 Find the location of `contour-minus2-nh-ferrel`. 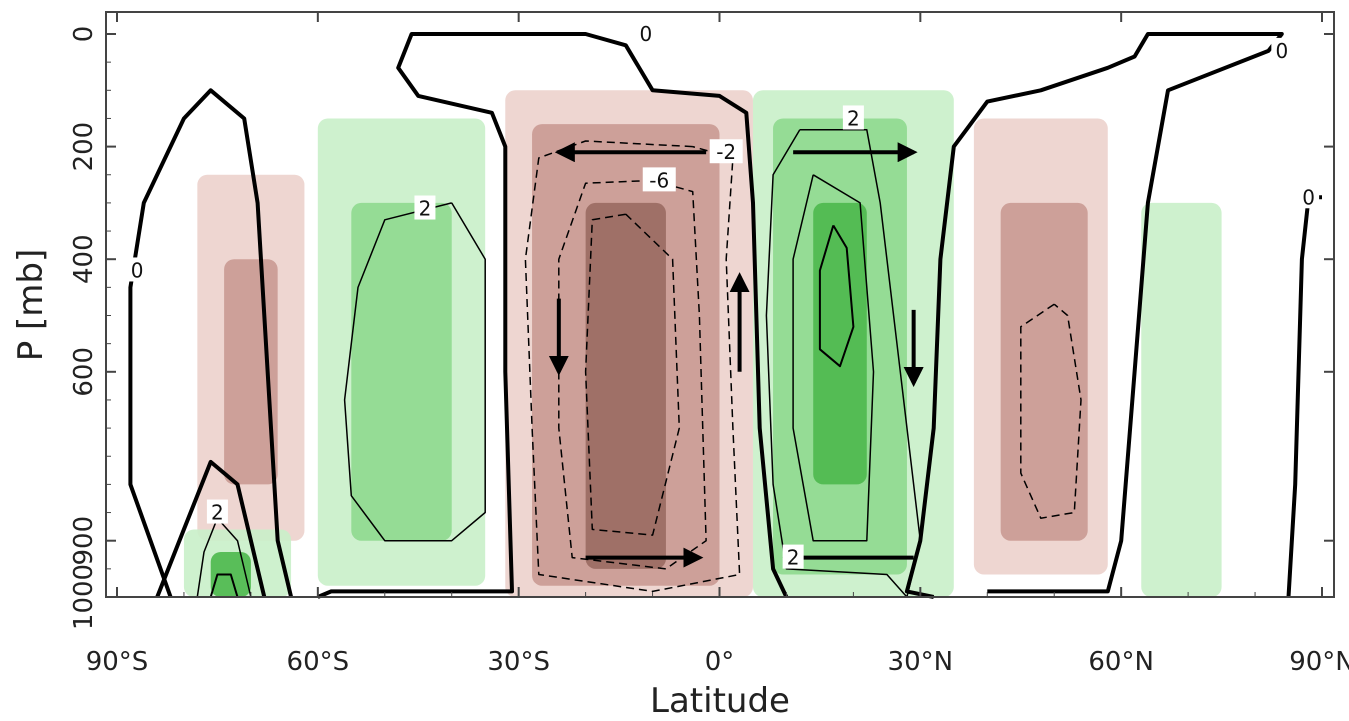

contour-minus2-nh-ferrel is located at coordinates (1051, 411).